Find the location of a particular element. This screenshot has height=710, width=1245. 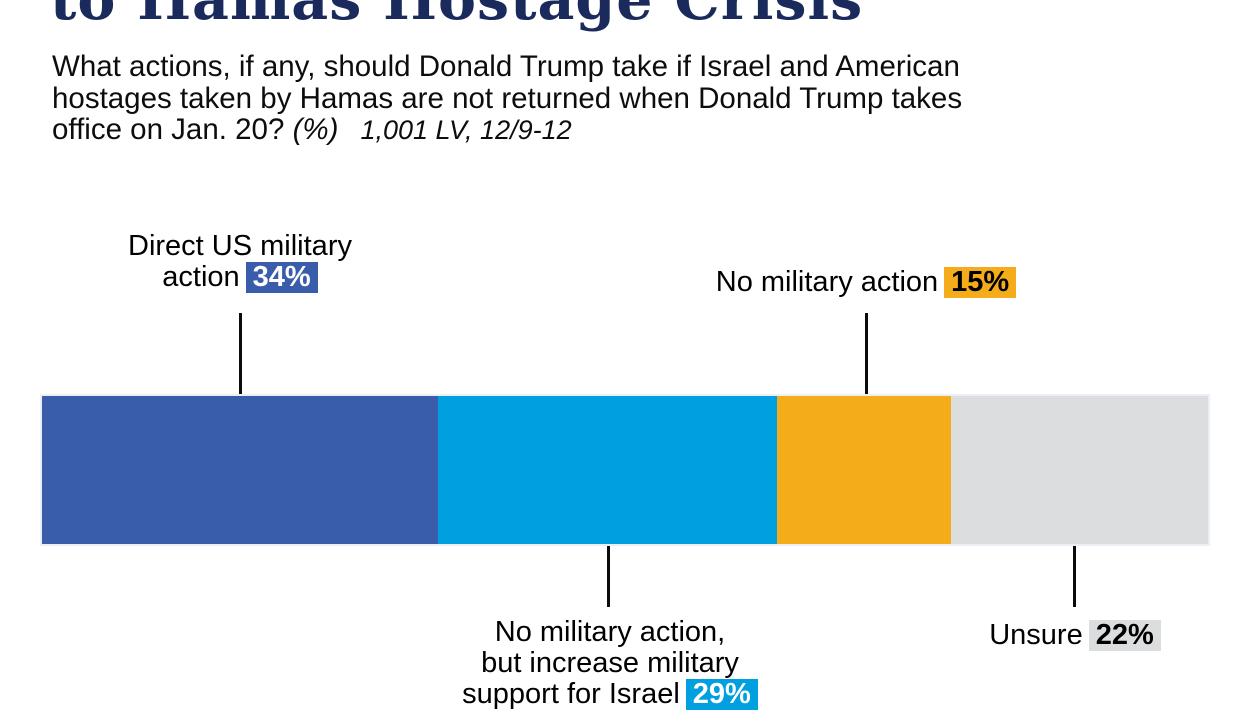

headline: to Hamas Hostage Crisis is located at coordinates (550, 14).